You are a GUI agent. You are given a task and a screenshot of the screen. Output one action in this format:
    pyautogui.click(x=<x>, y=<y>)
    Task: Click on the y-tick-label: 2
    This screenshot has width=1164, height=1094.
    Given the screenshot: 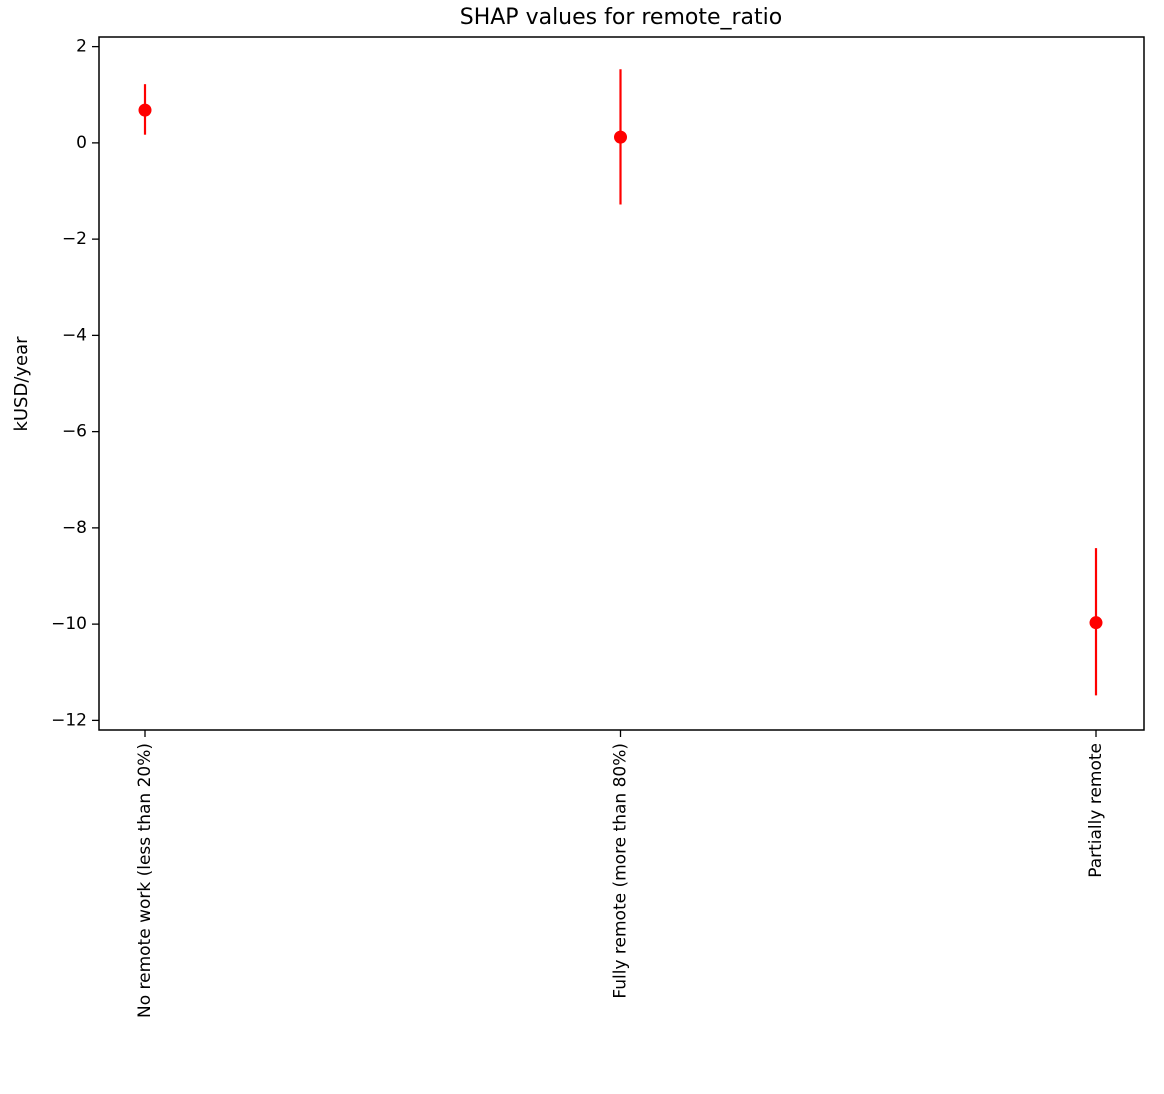 What is the action you would take?
    pyautogui.click(x=81, y=47)
    